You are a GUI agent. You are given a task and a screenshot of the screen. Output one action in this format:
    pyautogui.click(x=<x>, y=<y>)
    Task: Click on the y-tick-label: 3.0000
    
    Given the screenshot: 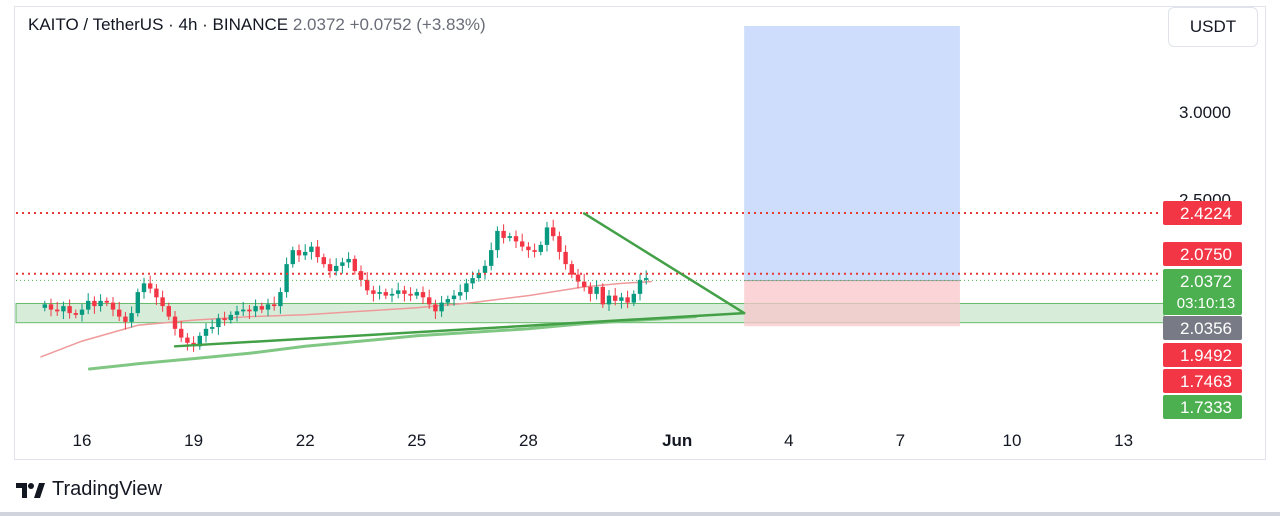 What is the action you would take?
    pyautogui.click(x=1205, y=112)
    